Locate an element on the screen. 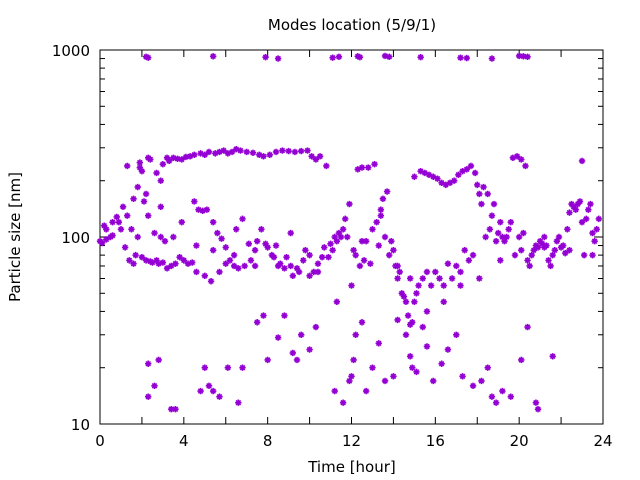 The width and height of the screenshot is (640, 480). chart-title: Modes location (5/9/1) is located at coordinates (352, 25).